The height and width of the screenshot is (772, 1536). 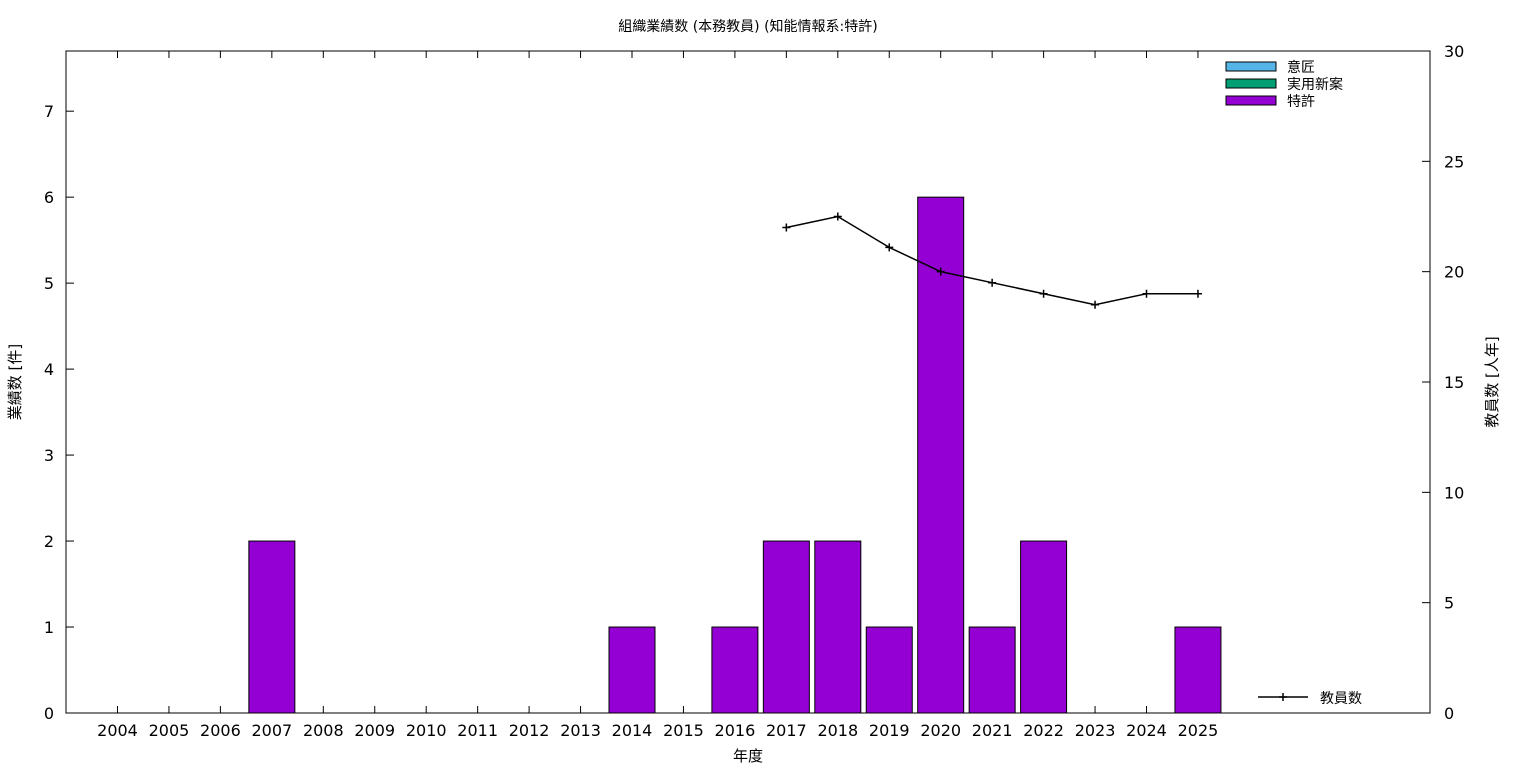 I want to click on faculty-line, so click(x=992, y=260).